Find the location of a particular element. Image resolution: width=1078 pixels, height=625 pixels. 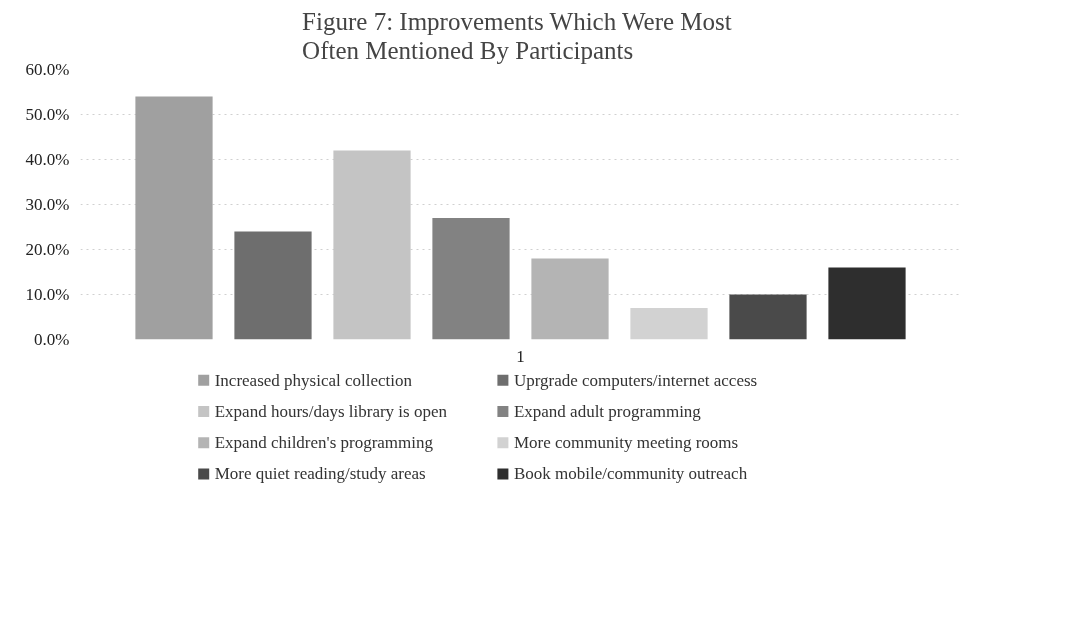

legend-label: Expand adult programming is located at coordinates (607, 411).